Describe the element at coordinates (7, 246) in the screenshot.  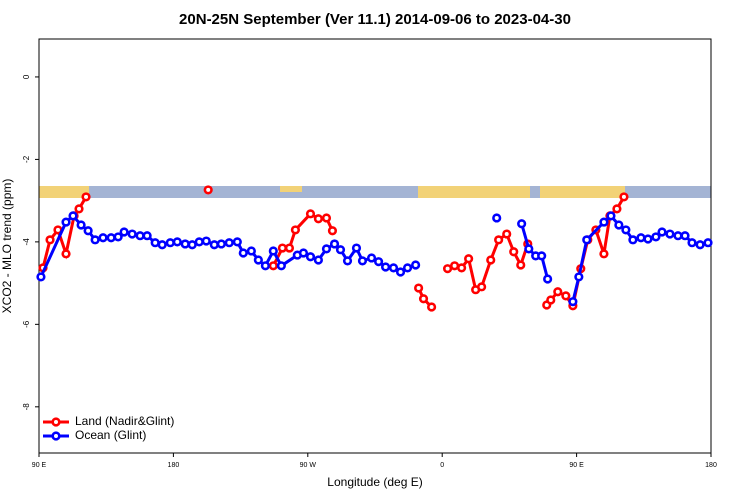
I see `y-axis-label: XCO2 - MLO trend (ppm)` at that location.